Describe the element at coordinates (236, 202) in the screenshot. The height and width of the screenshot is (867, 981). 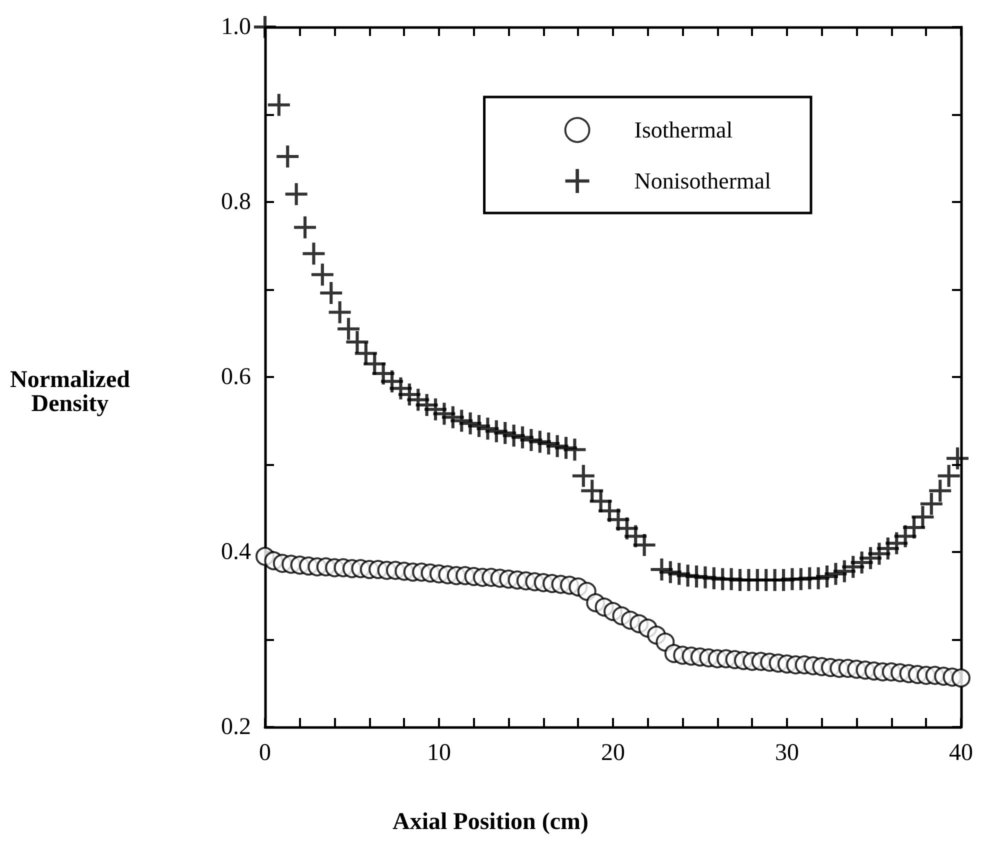
I see `y-tick-label: 0.8` at that location.